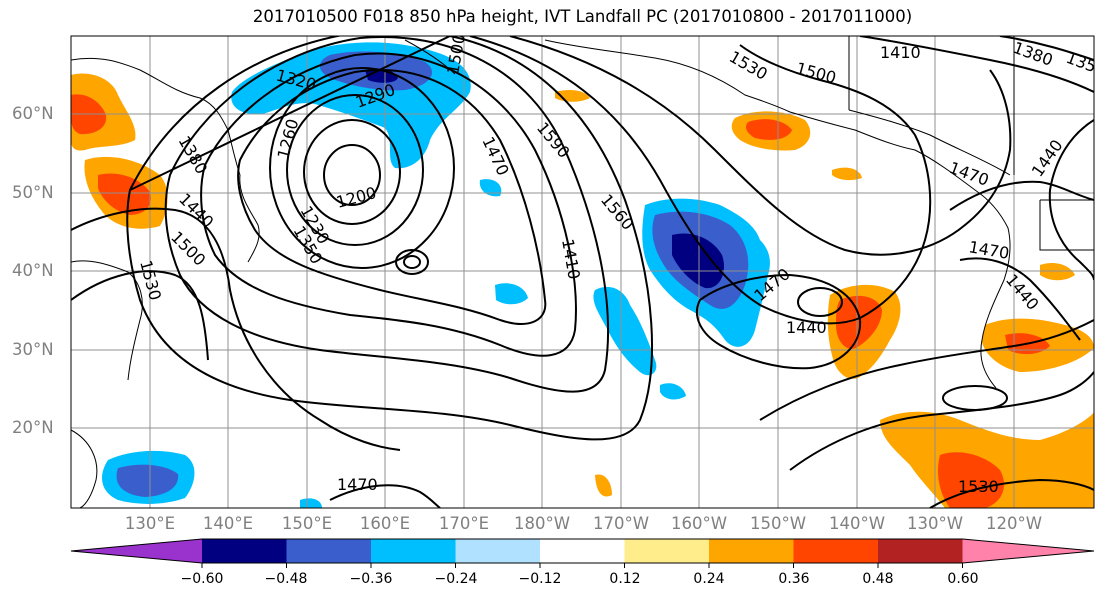 The width and height of the screenshot is (1105, 601). What do you see at coordinates (33, 113) in the screenshot?
I see `lat-label-60n: 60°N` at bounding box center [33, 113].